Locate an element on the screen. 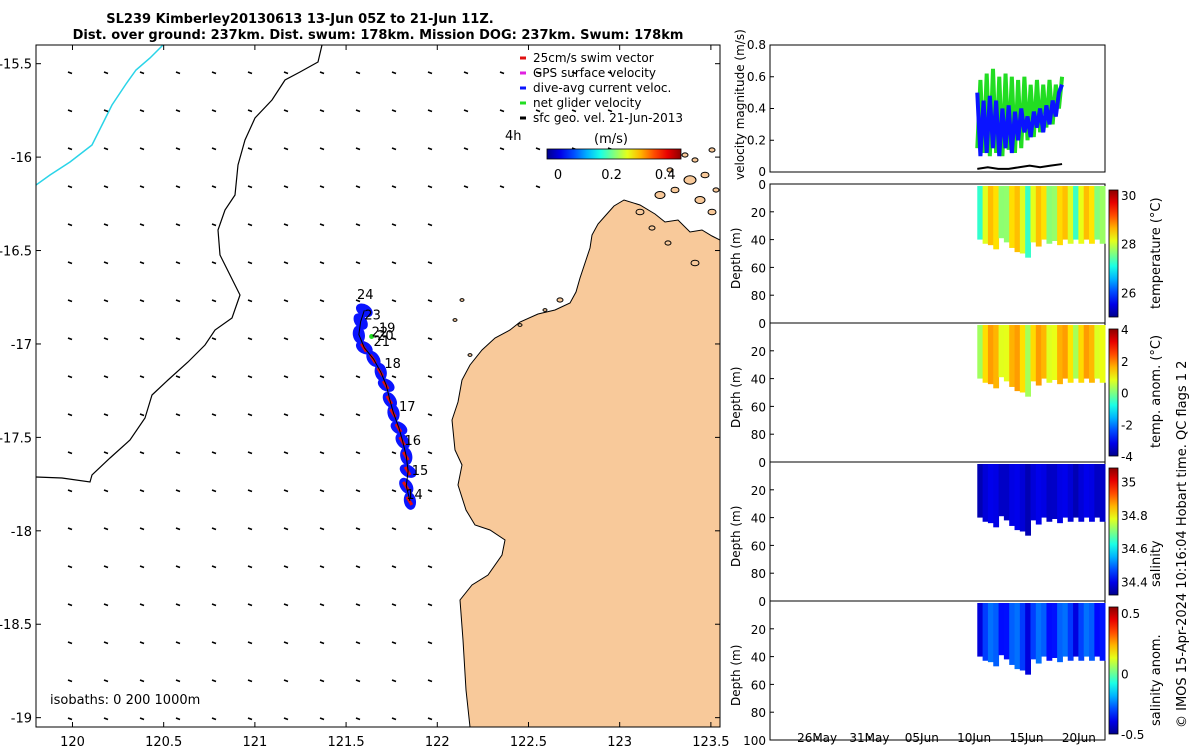 The height and width of the screenshot is (754, 1200). colorbar-tick-label: 0.5 is located at coordinates (1130, 614).